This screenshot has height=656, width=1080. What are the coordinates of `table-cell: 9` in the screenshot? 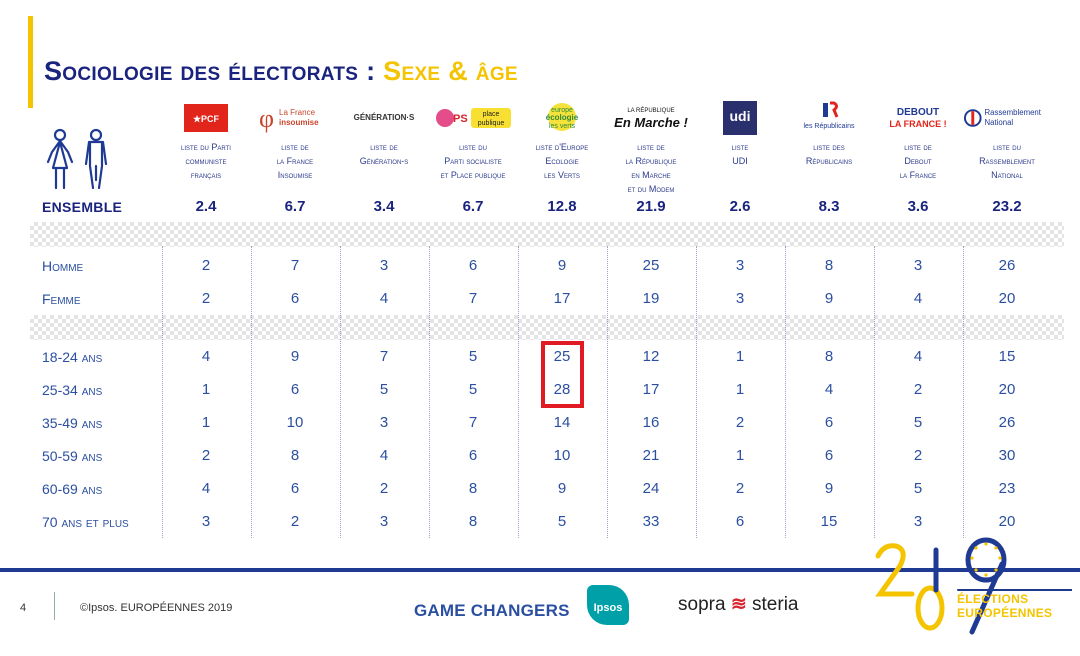 It's located at (562, 488).